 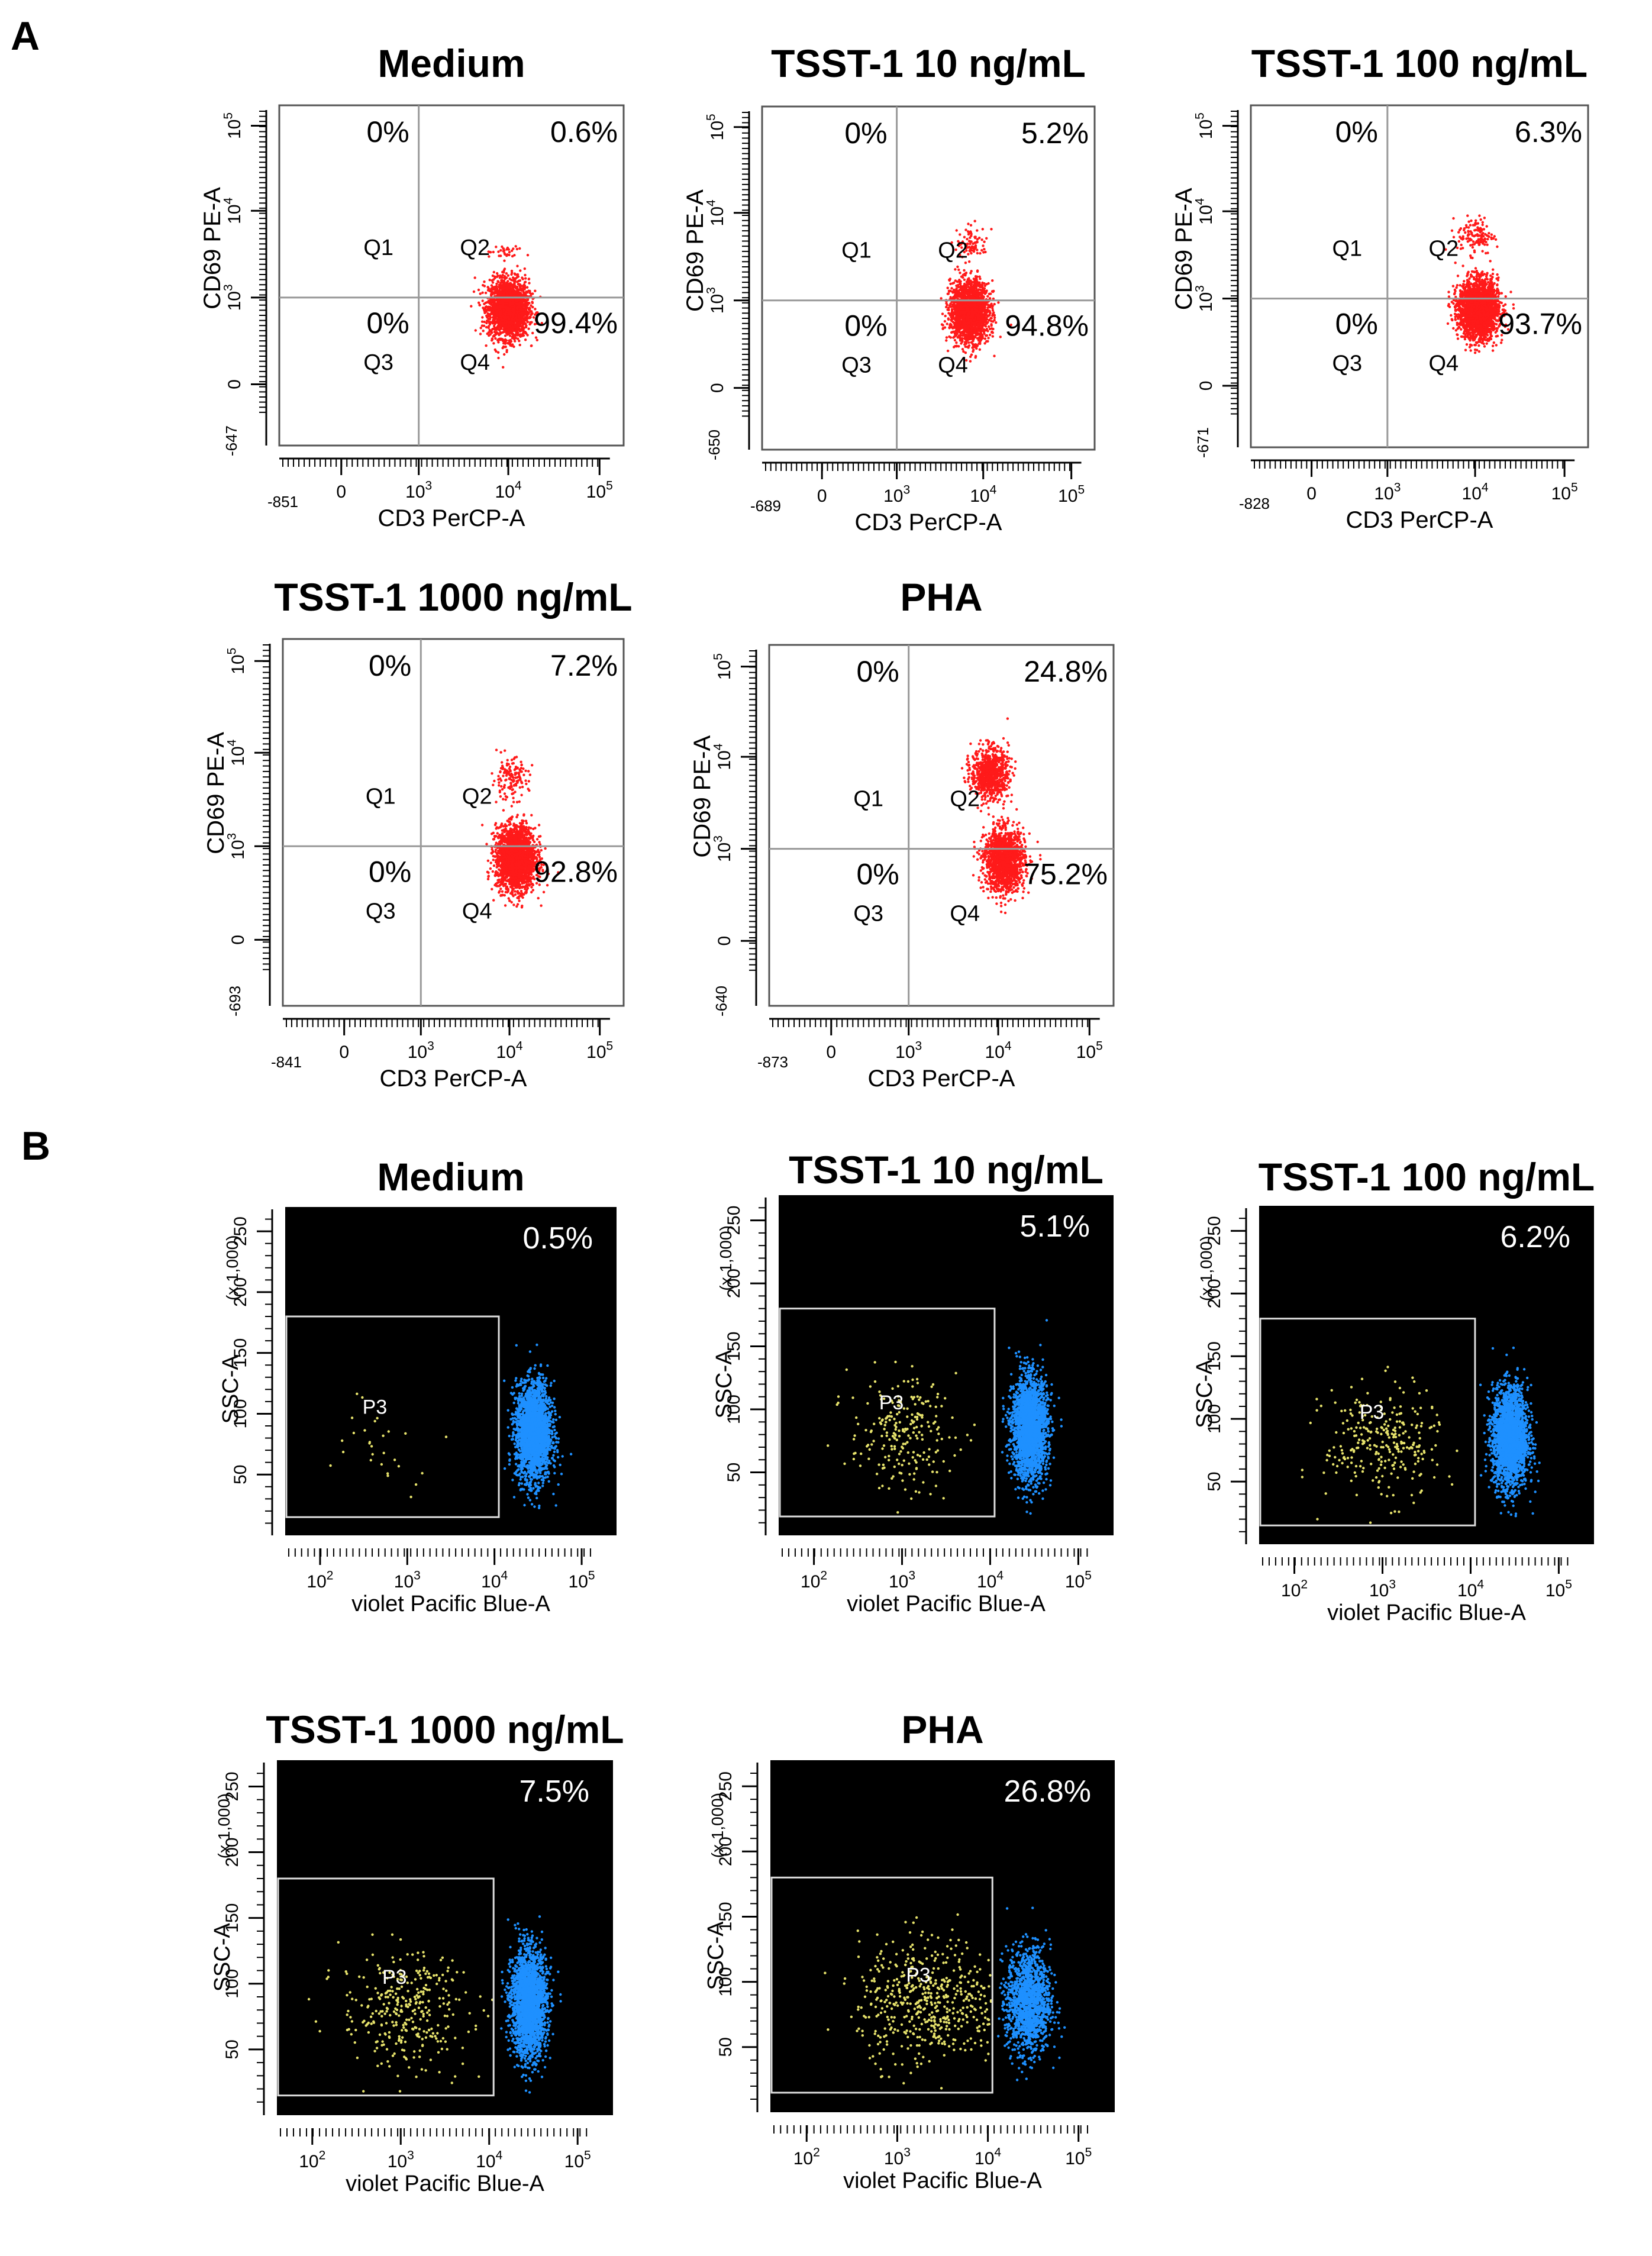 I want to click on q3-name: Q3, so click(x=378, y=363).